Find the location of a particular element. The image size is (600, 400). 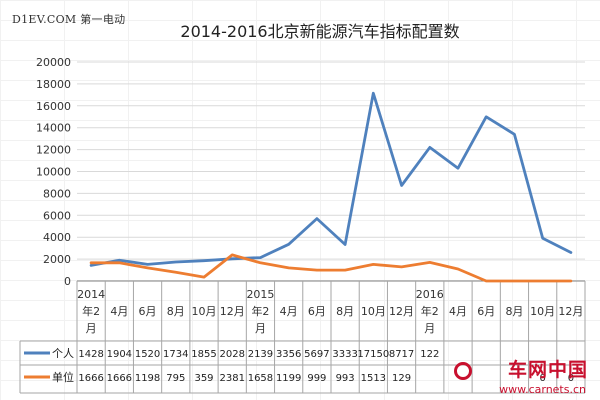

legend-label: 单位 is located at coordinates (63, 377).